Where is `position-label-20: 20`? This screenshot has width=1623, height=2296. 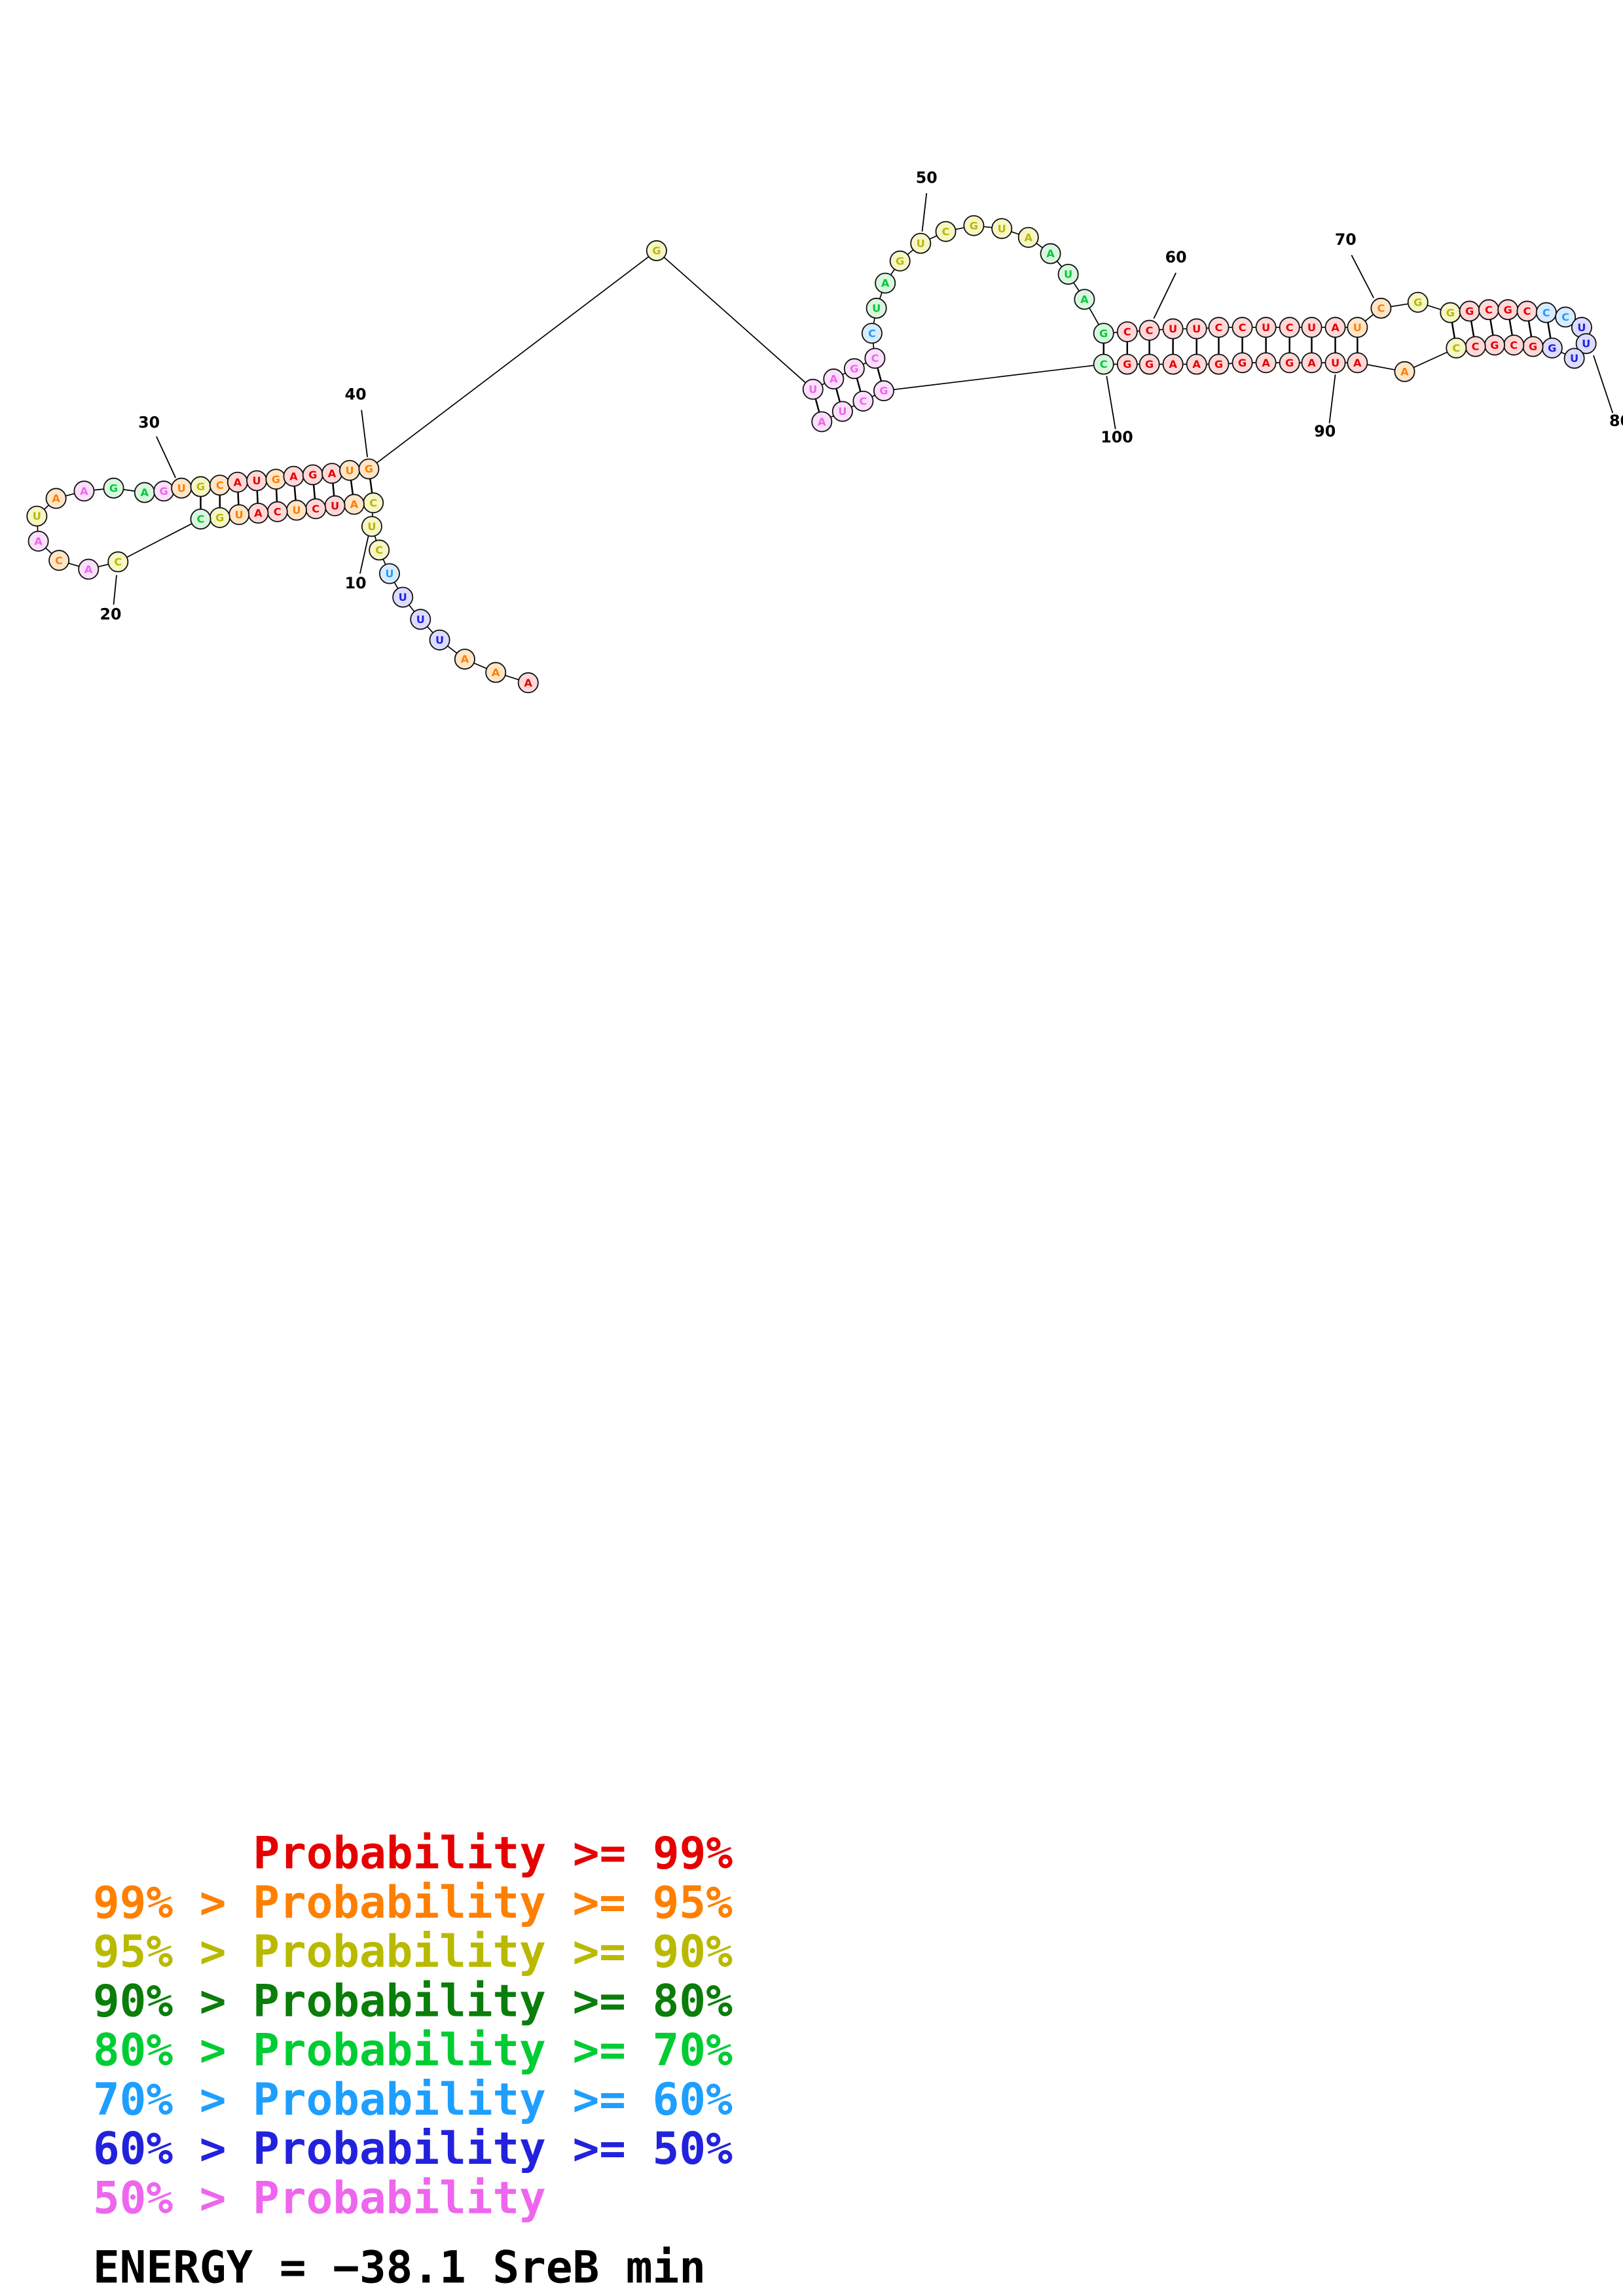 position-label-20: 20 is located at coordinates (111, 614).